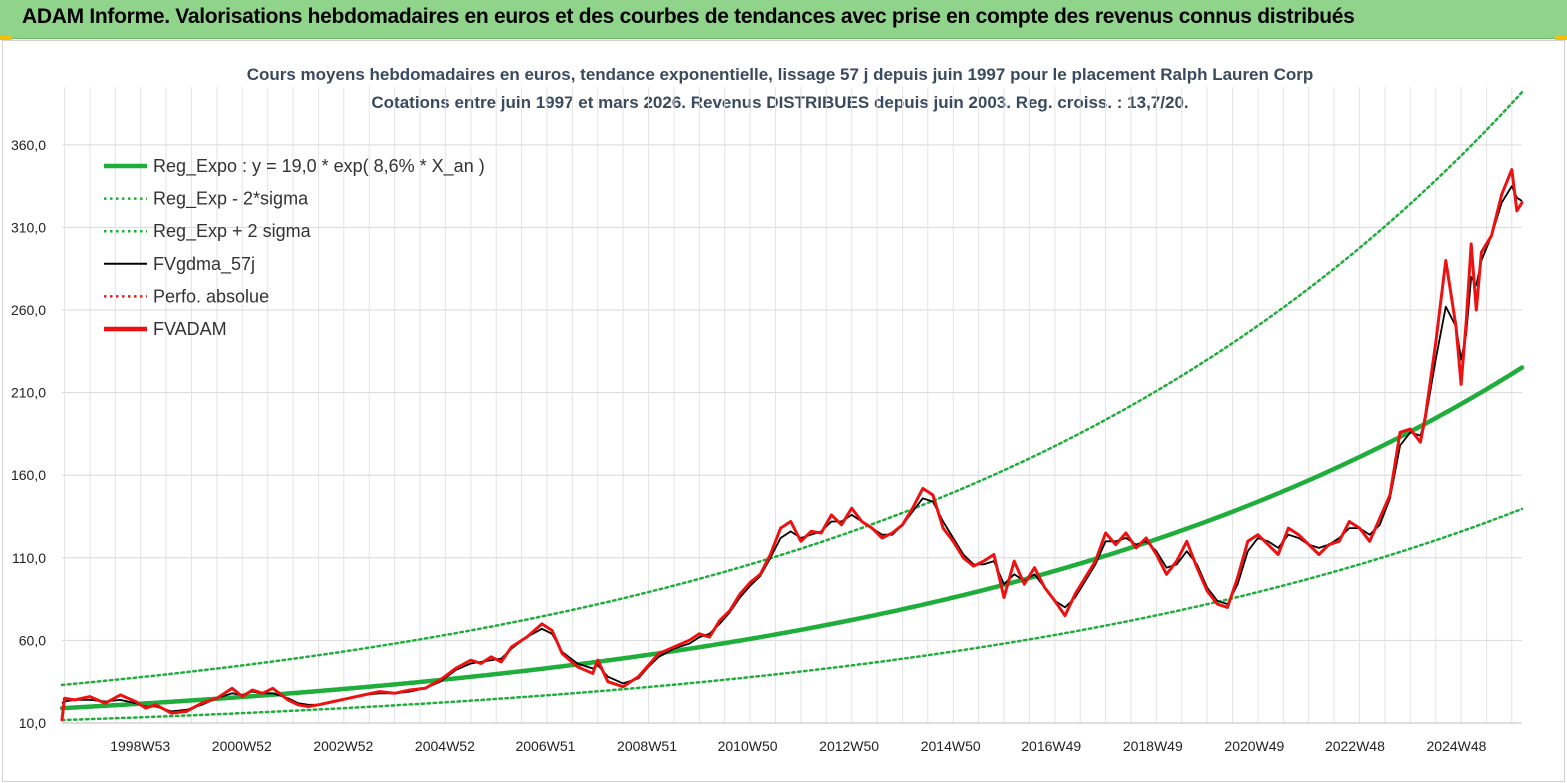  What do you see at coordinates (32, 723) in the screenshot?
I see `y-tick-label: 10,0` at bounding box center [32, 723].